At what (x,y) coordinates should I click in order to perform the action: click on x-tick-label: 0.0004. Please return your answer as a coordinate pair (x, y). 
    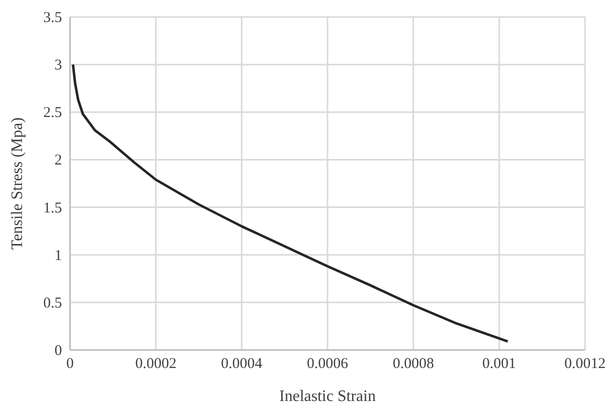
    Looking at the image, I should click on (242, 364).